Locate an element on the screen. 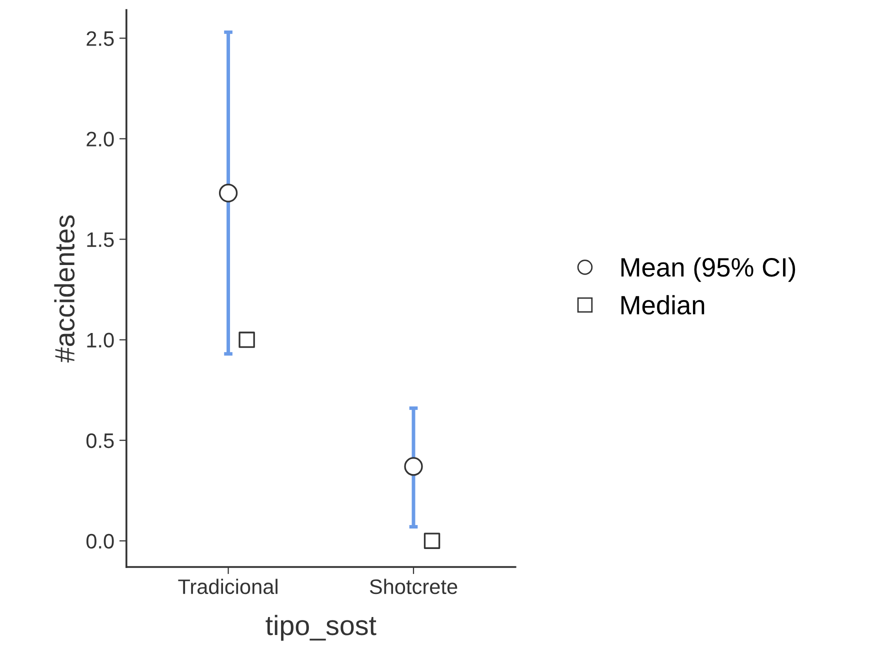  y-tick-label: 2.0 is located at coordinates (100, 139).